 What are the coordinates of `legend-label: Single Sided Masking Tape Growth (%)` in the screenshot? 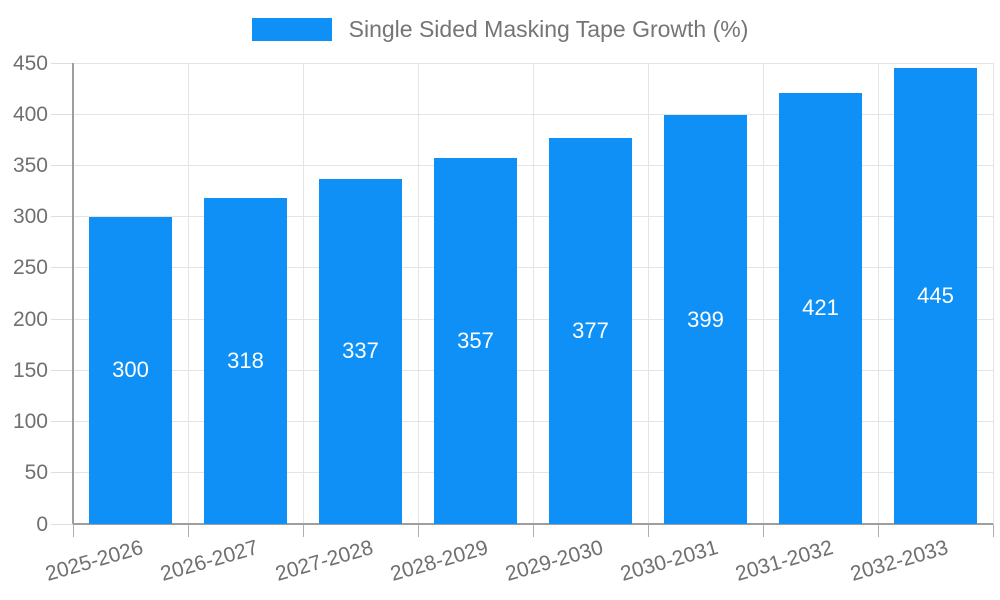 It's located at (548, 29).